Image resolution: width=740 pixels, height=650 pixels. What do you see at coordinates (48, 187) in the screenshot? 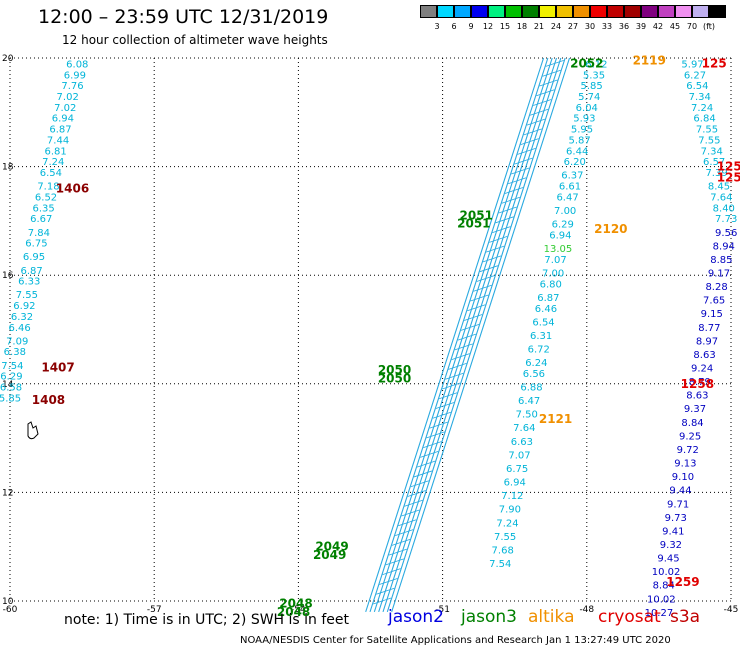
I see `swh-value-label: 7.18` at bounding box center [48, 187].